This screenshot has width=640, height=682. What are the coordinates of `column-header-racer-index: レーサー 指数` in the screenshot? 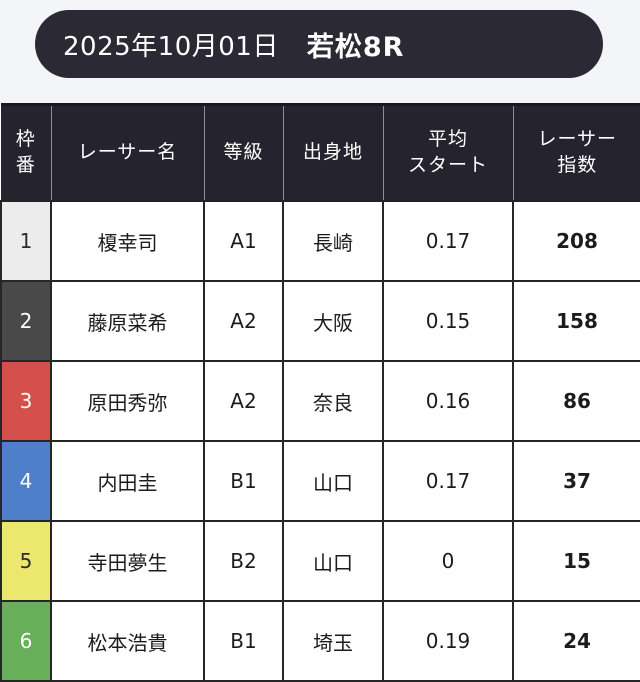 It's located at (576, 152).